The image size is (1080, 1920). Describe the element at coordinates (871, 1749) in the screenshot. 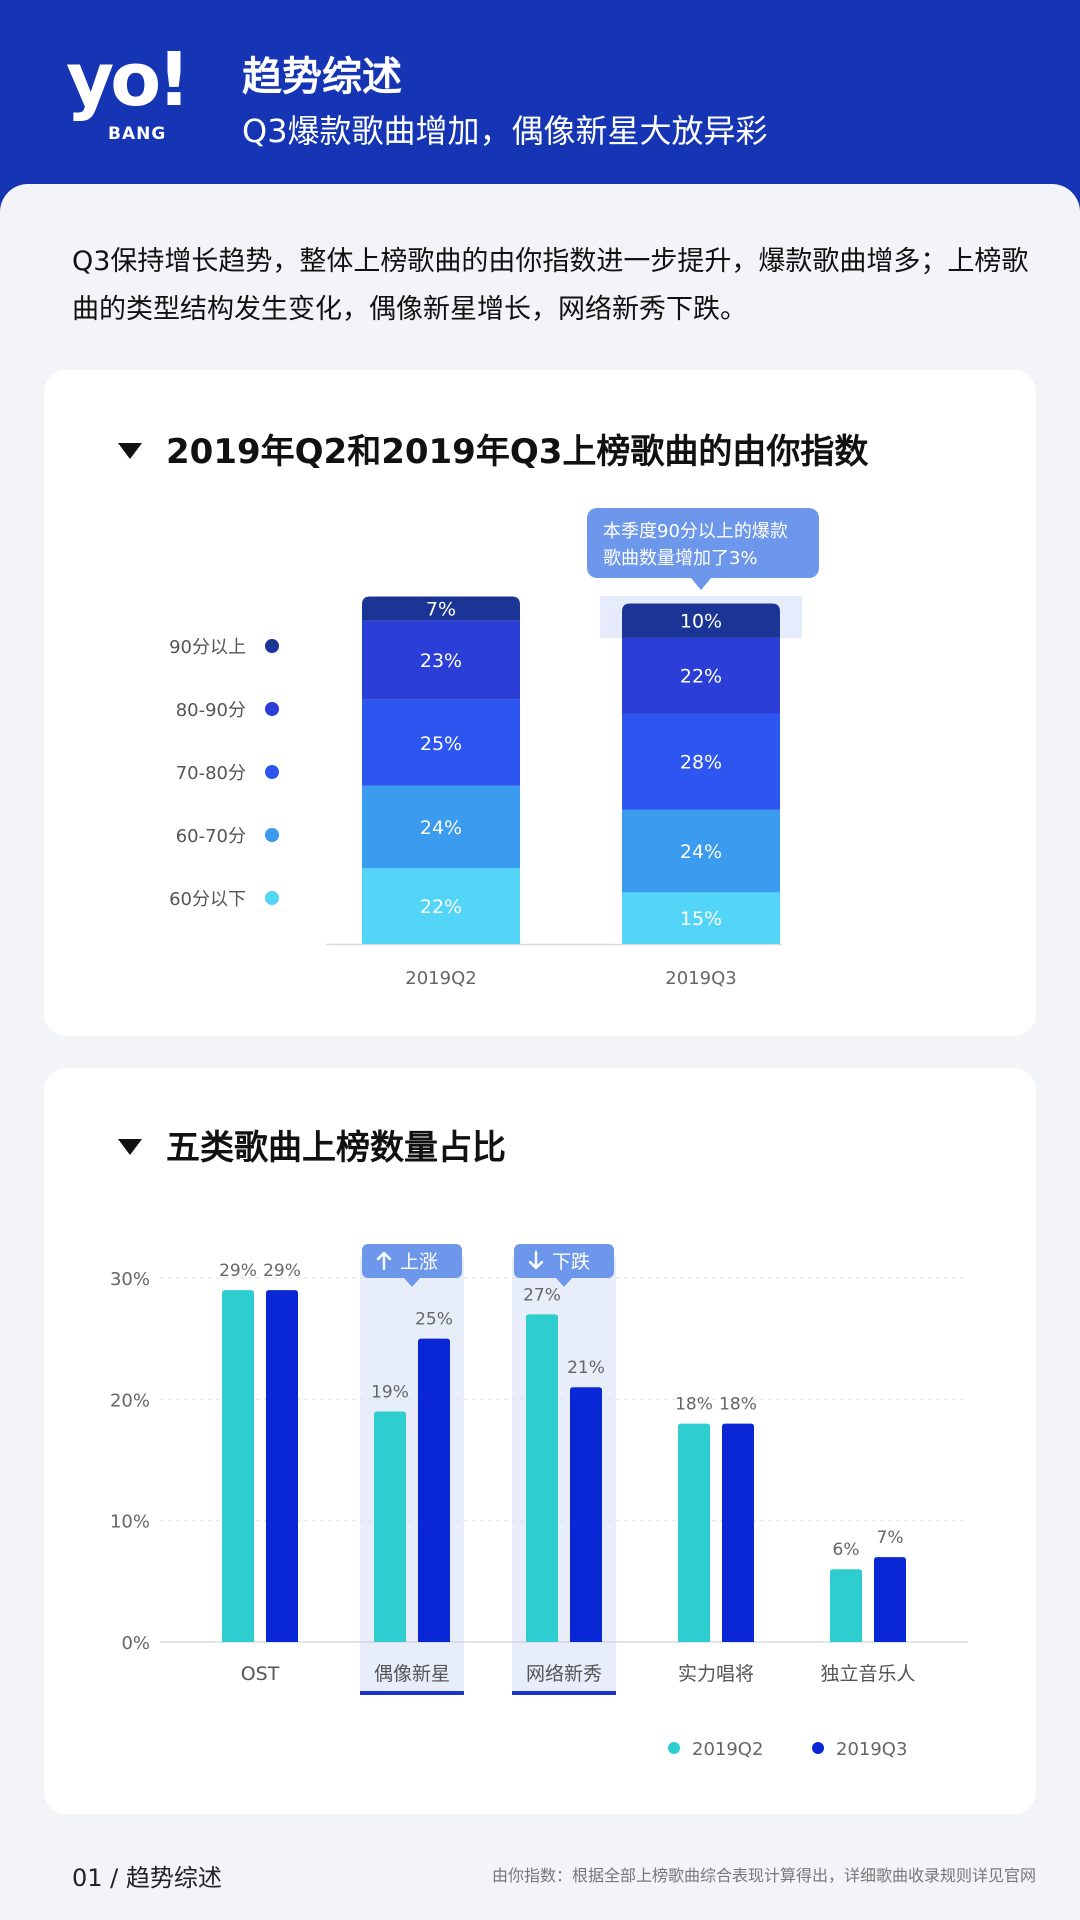

I see `legend-label: 2019Q3` at that location.